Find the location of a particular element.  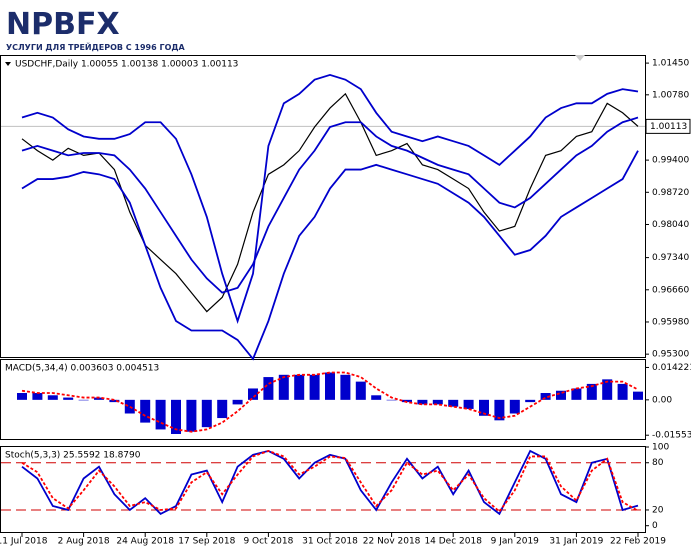

x-tick-label: 22 Feb 2019 is located at coordinates (638, 542).